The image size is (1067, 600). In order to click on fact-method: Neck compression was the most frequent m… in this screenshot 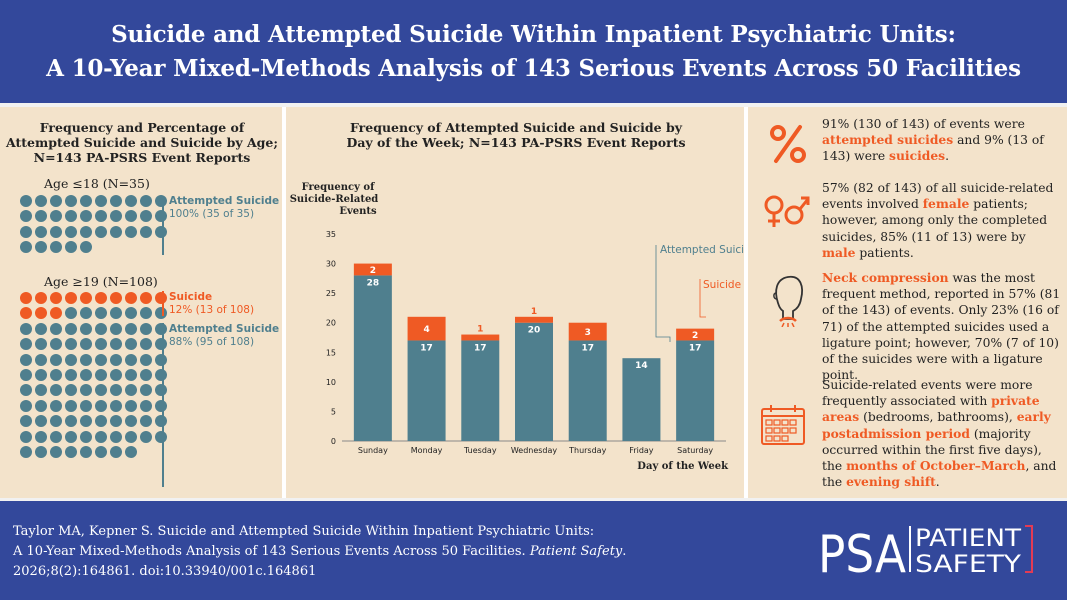, I will do `click(942, 326)`.